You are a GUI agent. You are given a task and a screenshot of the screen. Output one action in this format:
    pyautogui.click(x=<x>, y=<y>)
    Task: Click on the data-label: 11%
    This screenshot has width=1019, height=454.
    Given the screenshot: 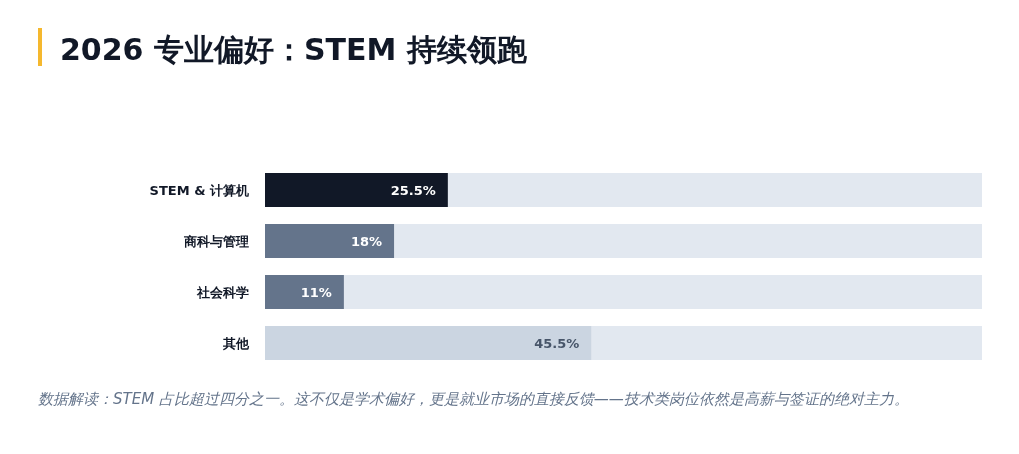 What is the action you would take?
    pyautogui.click(x=316, y=292)
    